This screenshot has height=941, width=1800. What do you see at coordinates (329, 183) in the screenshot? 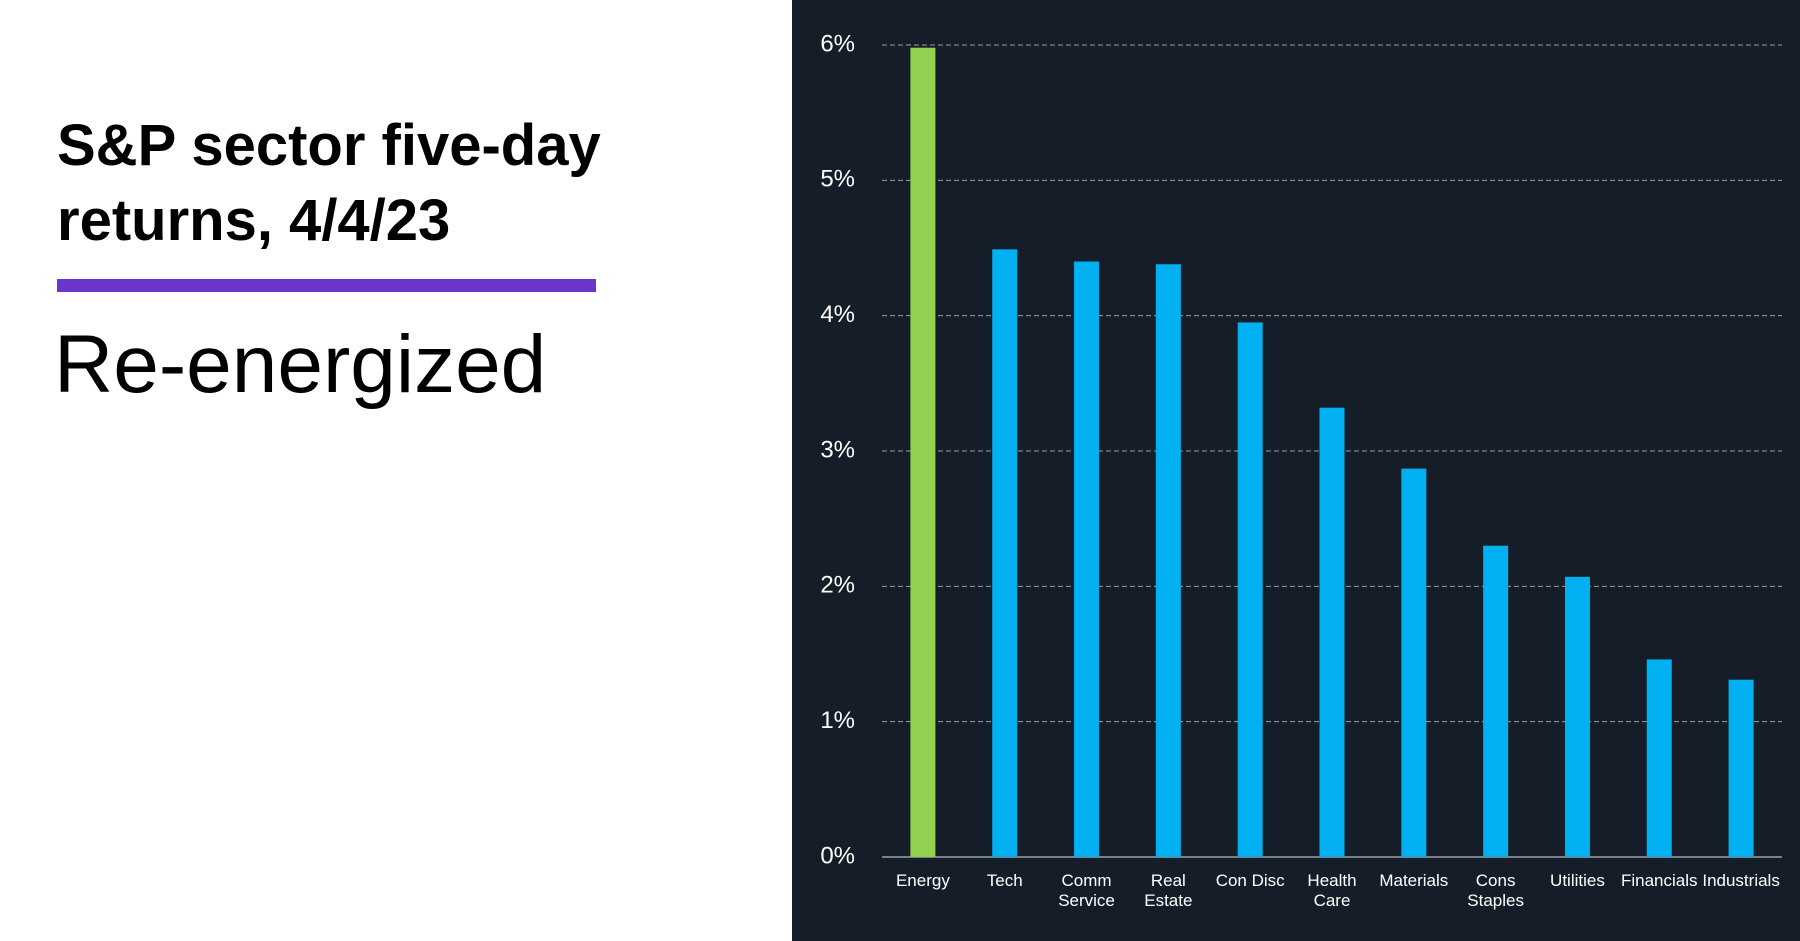
I see `title: S&P sector five-day returns, 4/4/23` at bounding box center [329, 183].